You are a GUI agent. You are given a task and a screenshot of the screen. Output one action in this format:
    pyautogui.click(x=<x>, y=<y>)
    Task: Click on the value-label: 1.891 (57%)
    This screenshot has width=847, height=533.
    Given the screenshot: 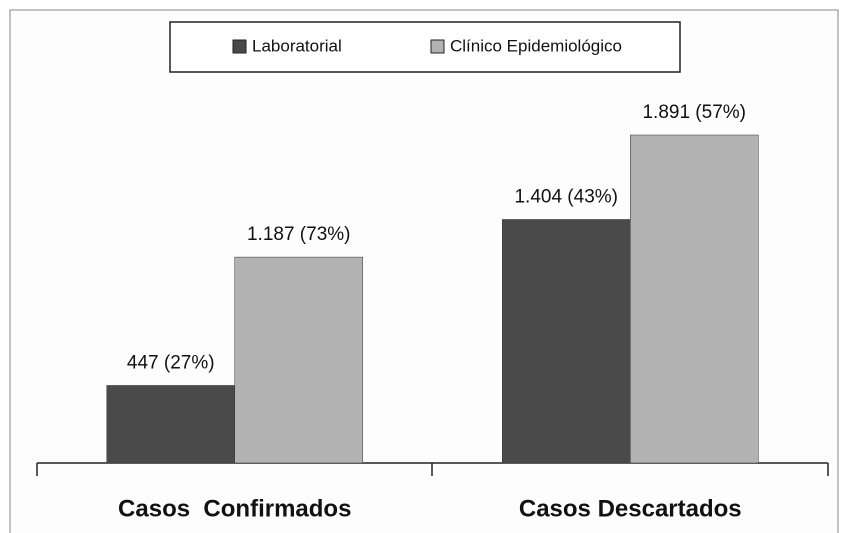 What is the action you would take?
    pyautogui.click(x=694, y=112)
    